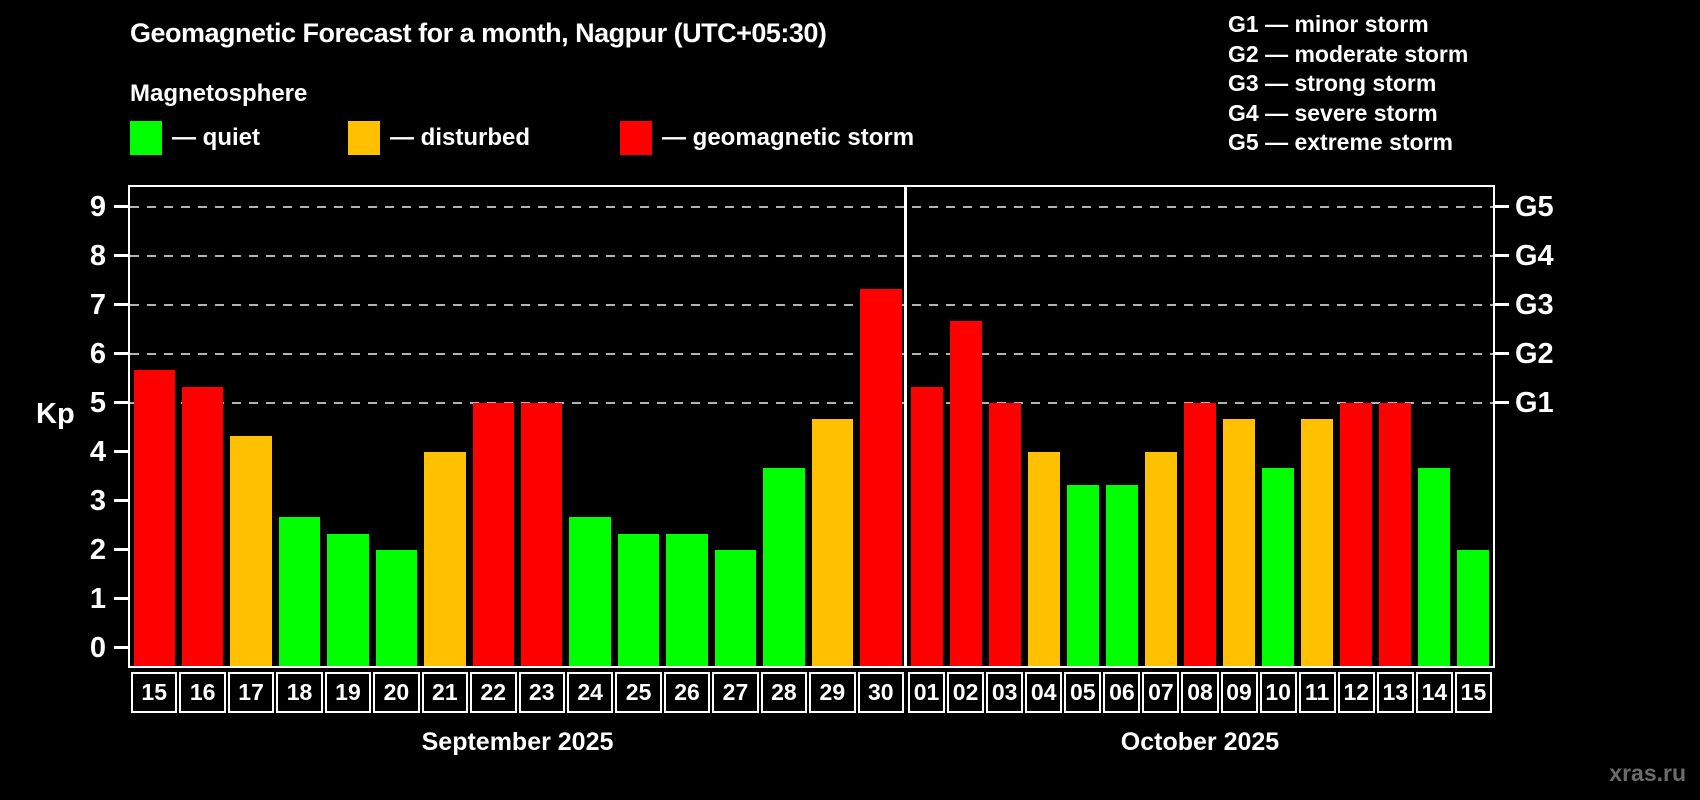 The height and width of the screenshot is (800, 1700). Describe the element at coordinates (1161, 692) in the screenshot. I see `day-label-07: 07` at that location.